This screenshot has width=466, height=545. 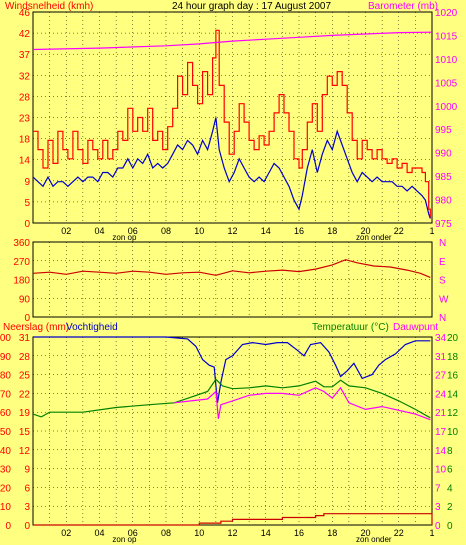 I want to click on y-tick-label-right: S, so click(x=442, y=281).